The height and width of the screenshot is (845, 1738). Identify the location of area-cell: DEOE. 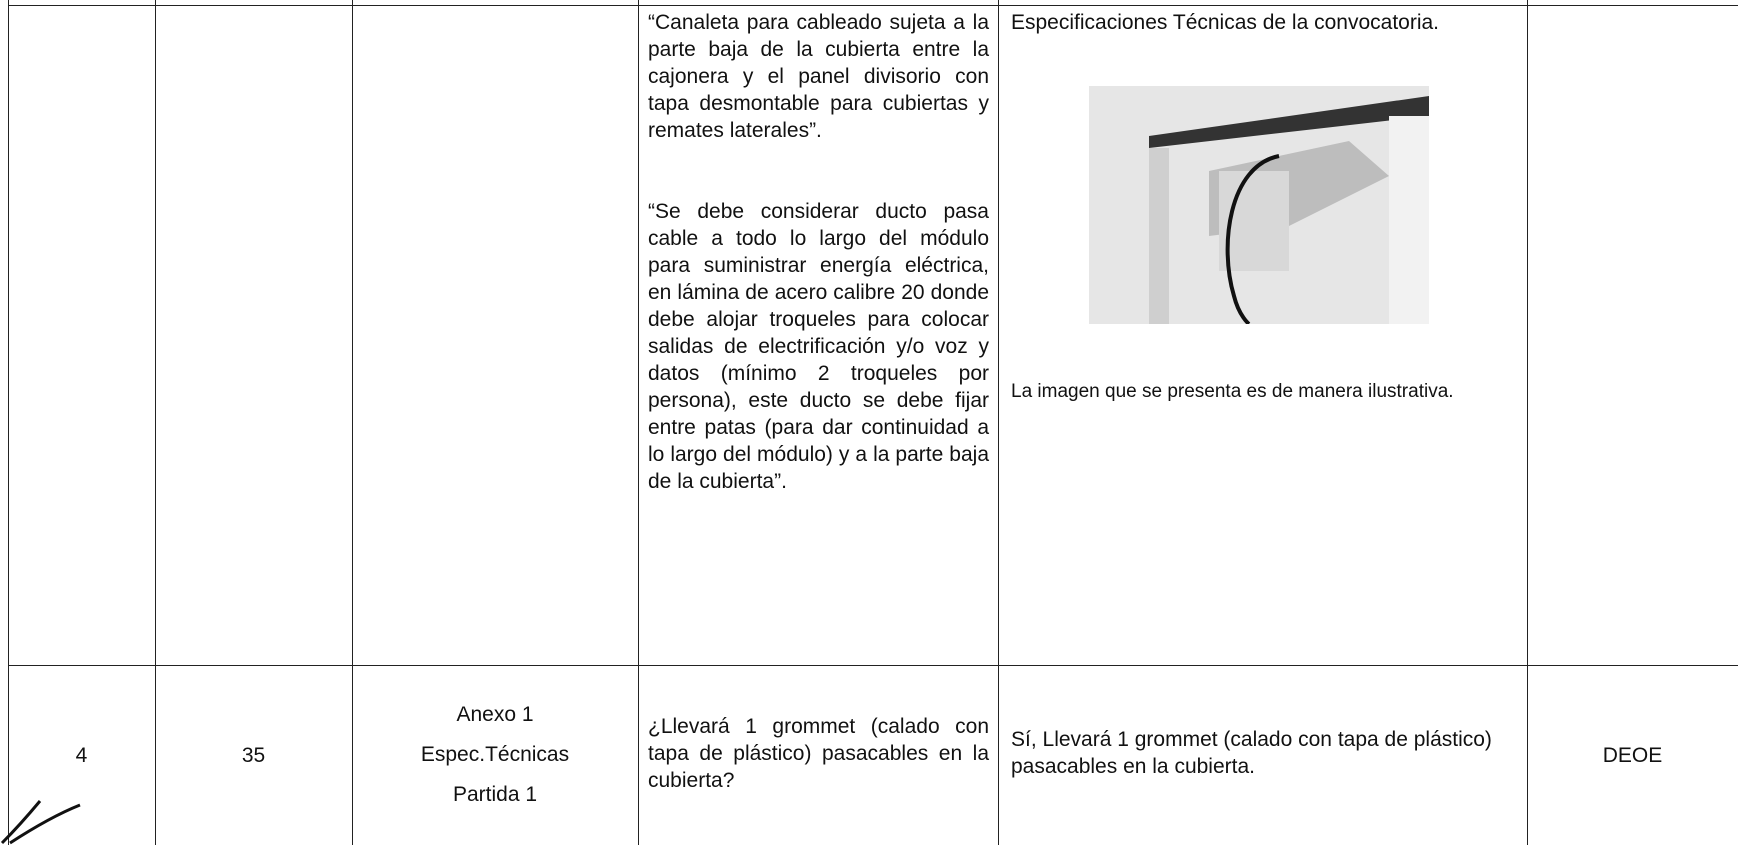
(1632, 755).